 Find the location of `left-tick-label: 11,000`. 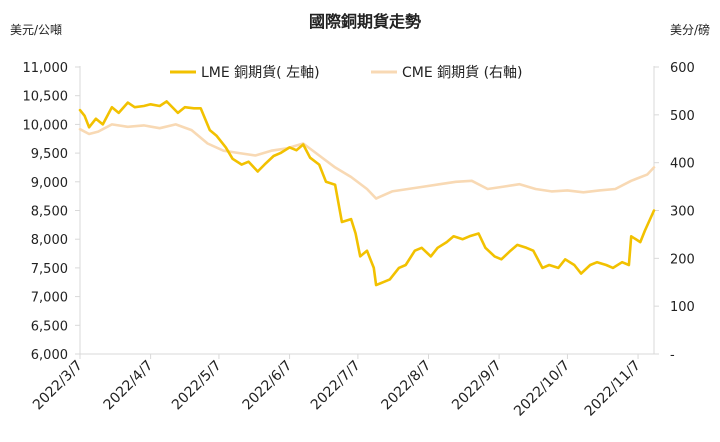

left-tick-label: 11,000 is located at coordinates (46, 68).